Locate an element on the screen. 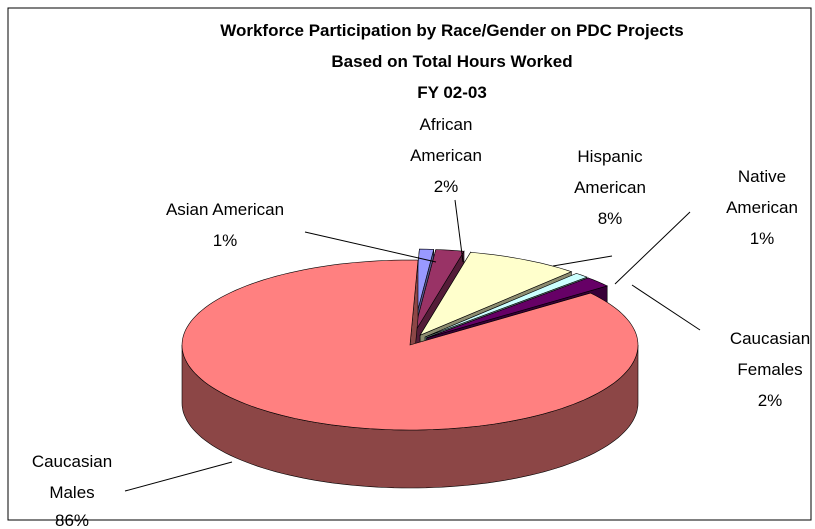 This screenshot has height=529, width=815. label-line: African is located at coordinates (446, 124).